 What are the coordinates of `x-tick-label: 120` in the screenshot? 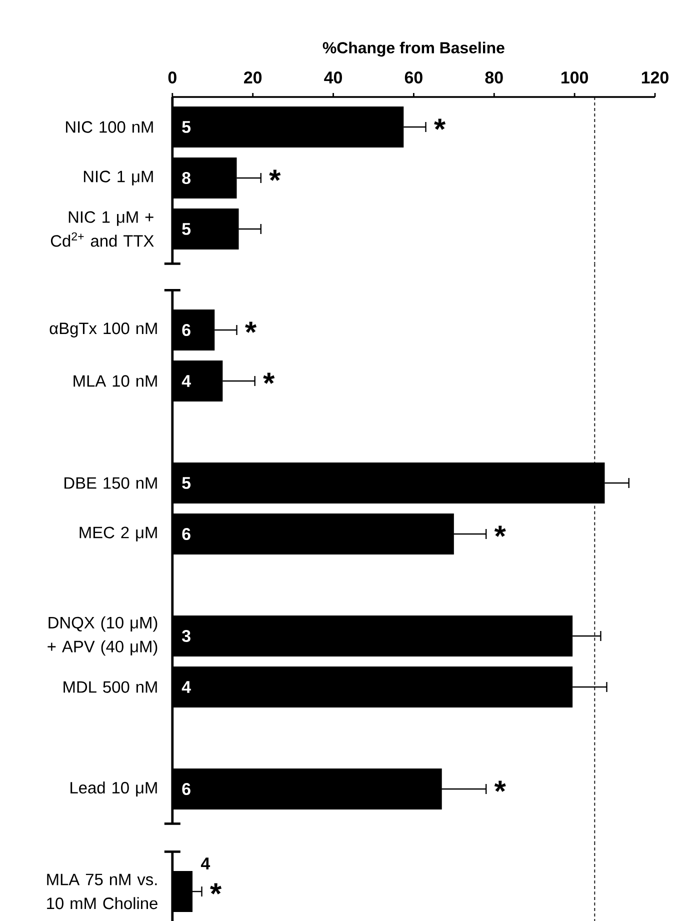 It's located at (655, 77).